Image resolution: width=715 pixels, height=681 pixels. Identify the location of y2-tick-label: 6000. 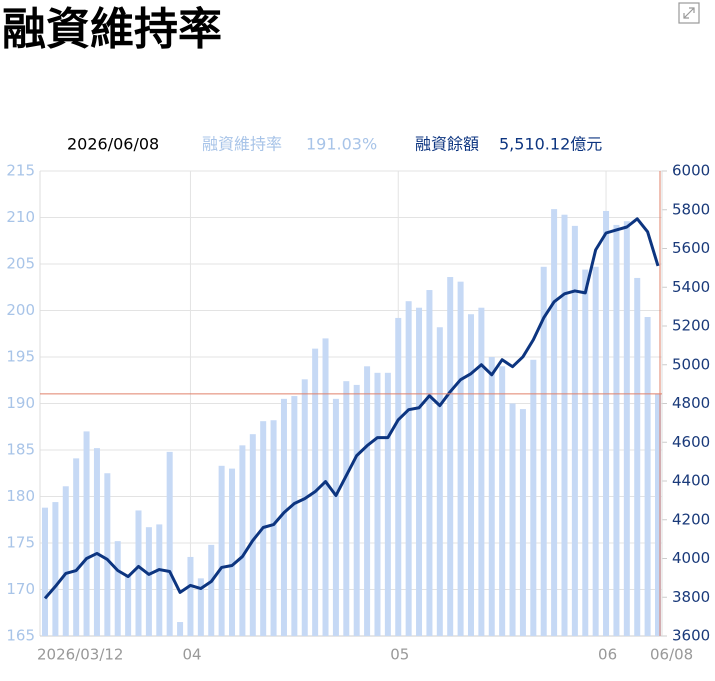
(691, 171).